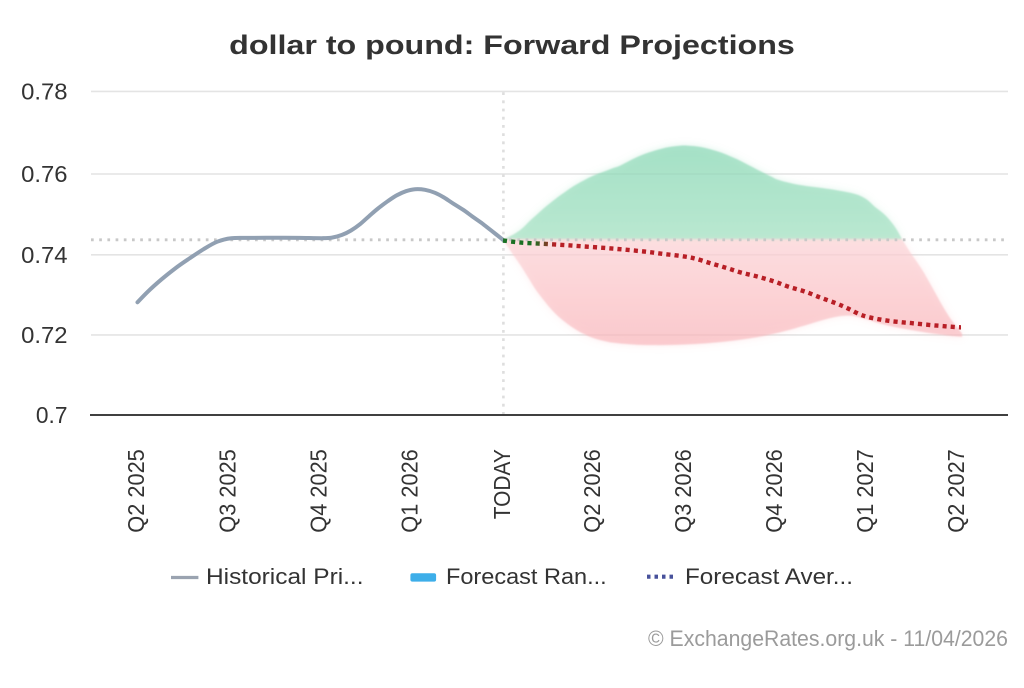 The image size is (1024, 688). I want to click on svg-text:© ExchangeRates.org.uk - 11/04: © ExchangeRates.org.uk - 11/04/2026, so click(828, 638).